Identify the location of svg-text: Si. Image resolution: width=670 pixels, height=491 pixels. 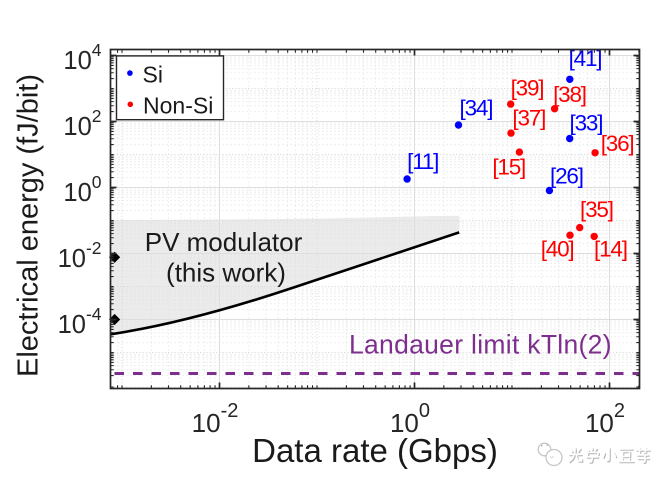
(153, 75).